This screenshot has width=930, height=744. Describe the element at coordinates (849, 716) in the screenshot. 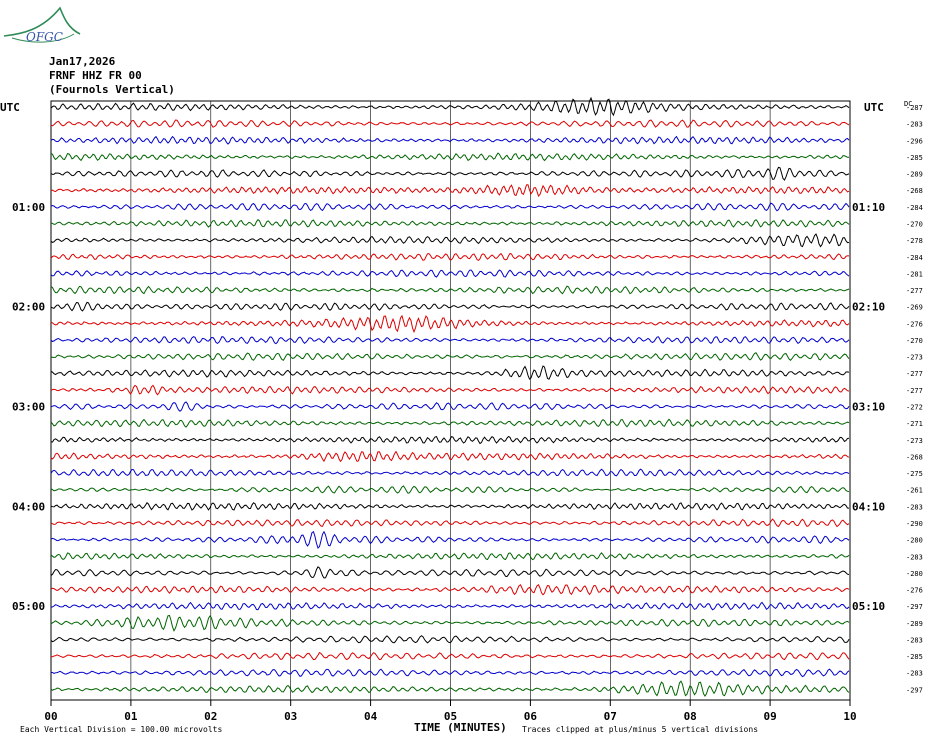

I see `x-tick-label: 10` at that location.